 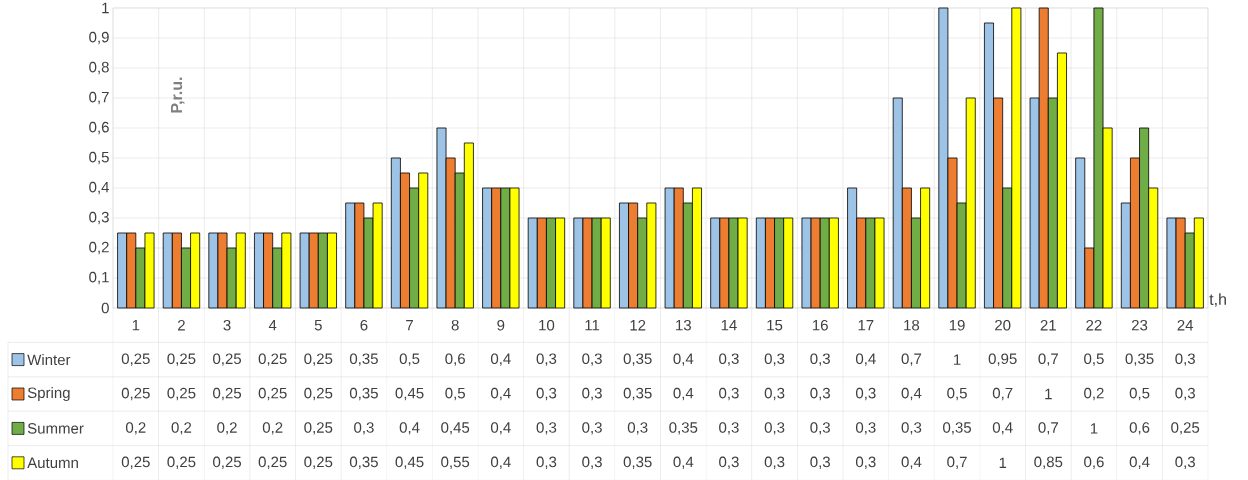 I want to click on x-tick-label: 2, so click(x=181, y=325).